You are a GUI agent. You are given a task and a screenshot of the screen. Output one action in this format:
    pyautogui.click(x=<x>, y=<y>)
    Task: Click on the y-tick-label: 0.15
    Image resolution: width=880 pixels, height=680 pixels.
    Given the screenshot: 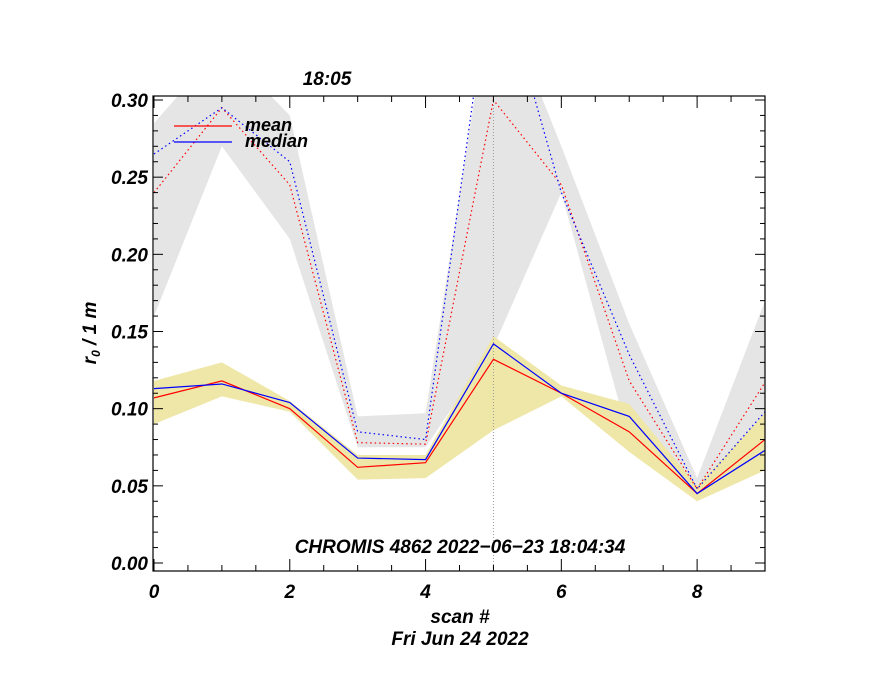 What is the action you would take?
    pyautogui.click(x=129, y=333)
    